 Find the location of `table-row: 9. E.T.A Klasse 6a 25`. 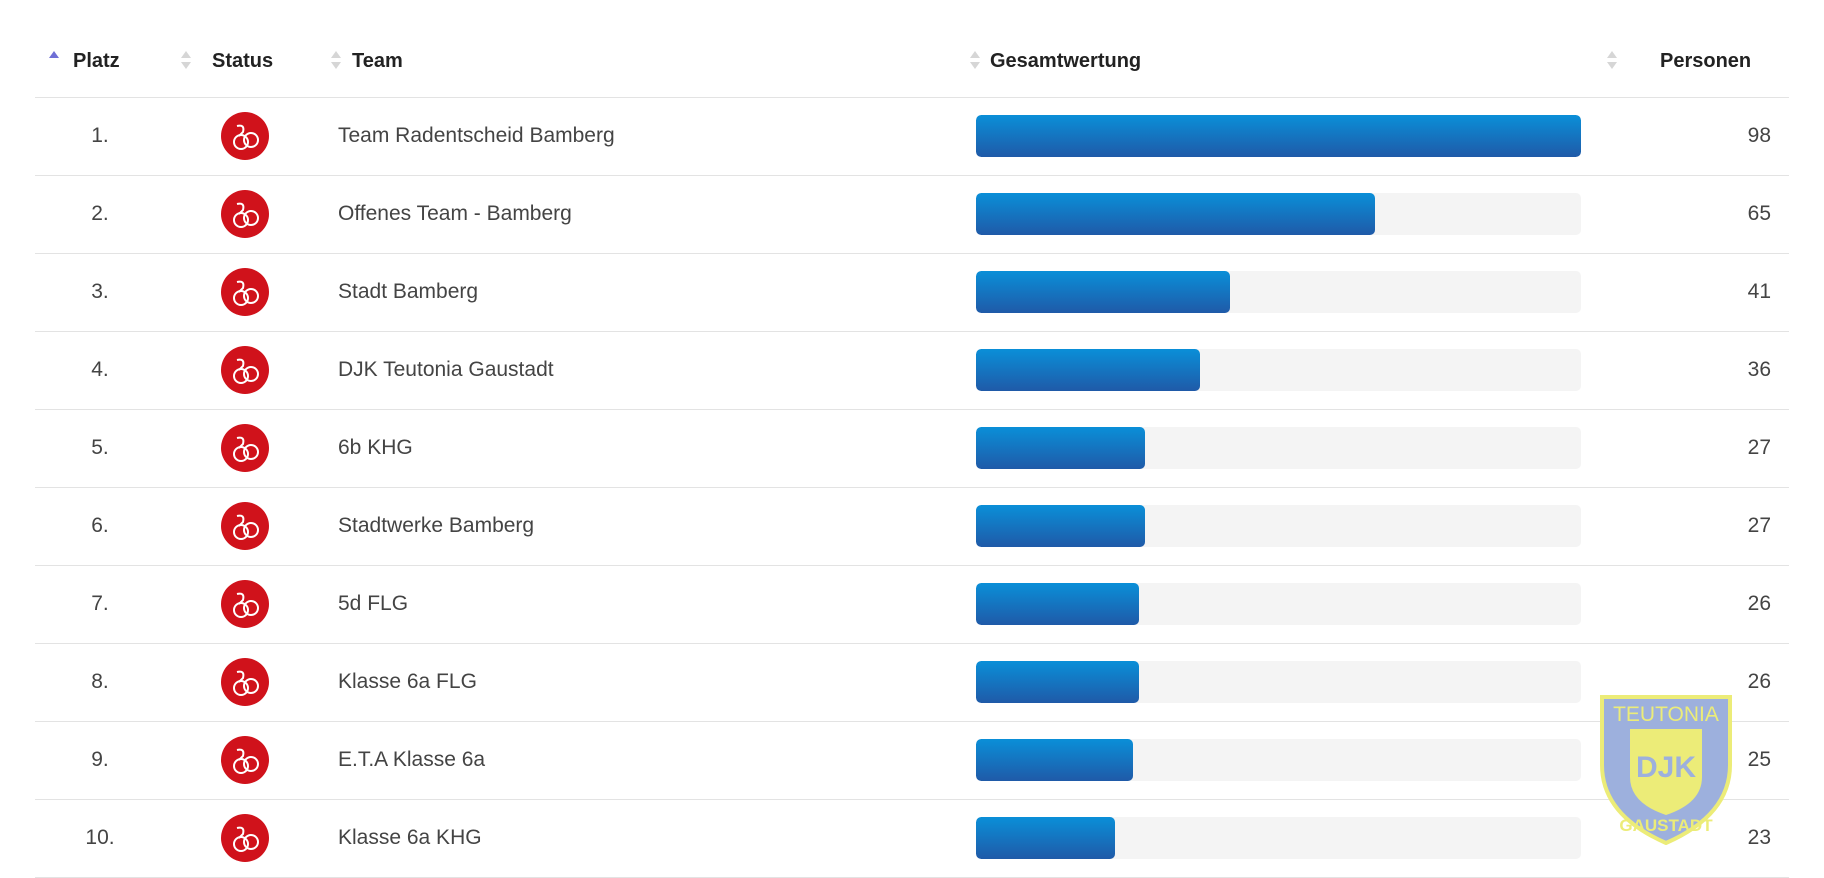

table-row: 9. E.T.A Klasse 6a 25 is located at coordinates (912, 760).